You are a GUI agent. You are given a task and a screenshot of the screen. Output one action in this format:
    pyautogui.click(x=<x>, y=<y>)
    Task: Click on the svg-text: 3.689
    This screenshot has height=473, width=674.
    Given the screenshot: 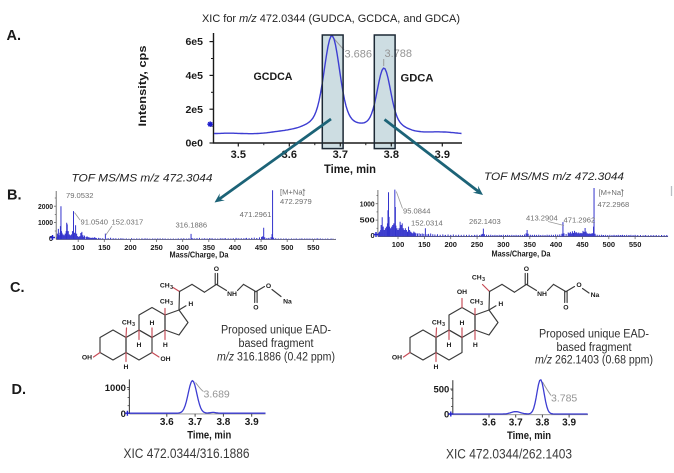 What is the action you would take?
    pyautogui.click(x=217, y=395)
    